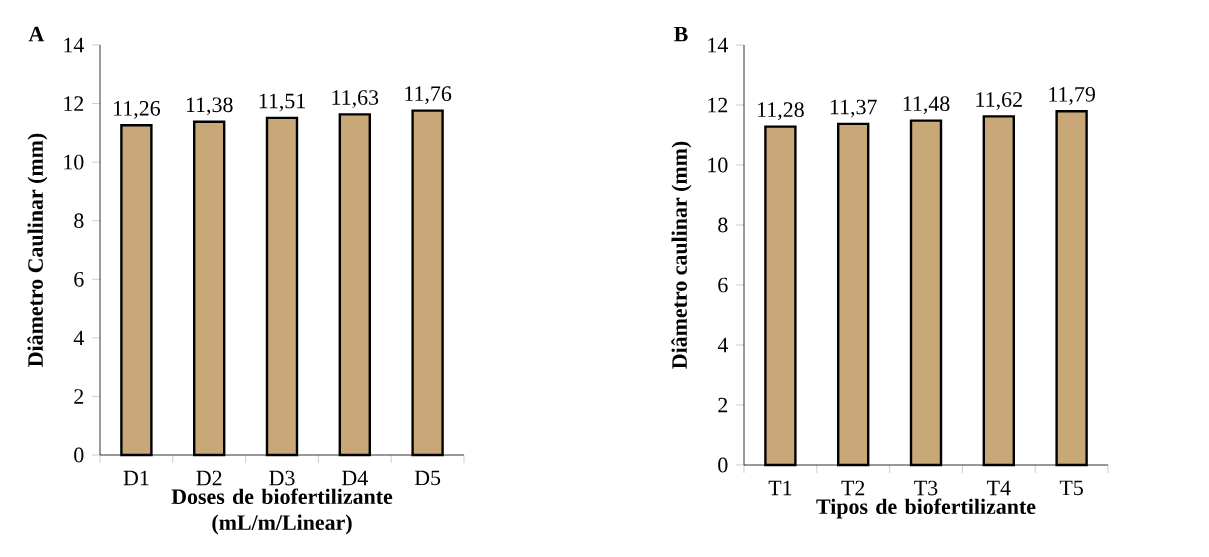  I want to click on data-label: 11,76, so click(428, 95).